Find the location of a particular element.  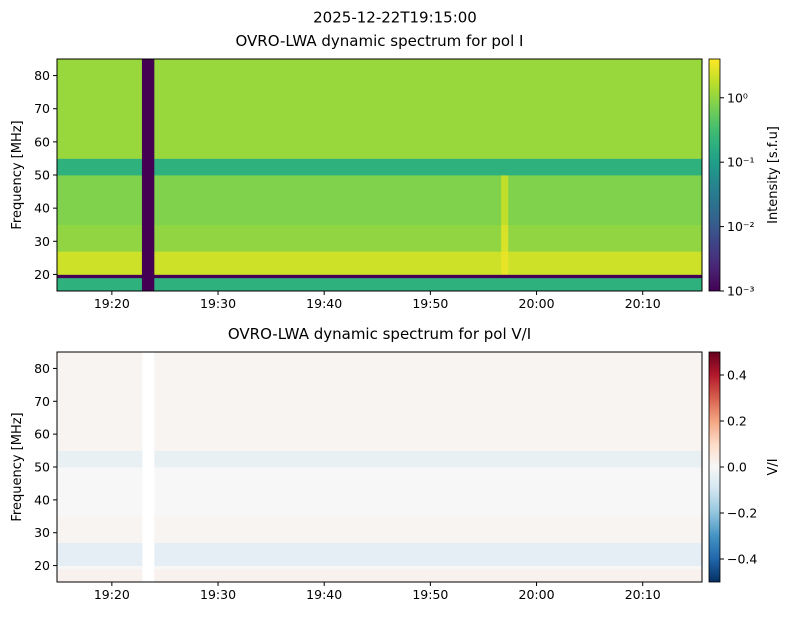

colorbar-tick-label: 10⁻² is located at coordinates (741, 226).